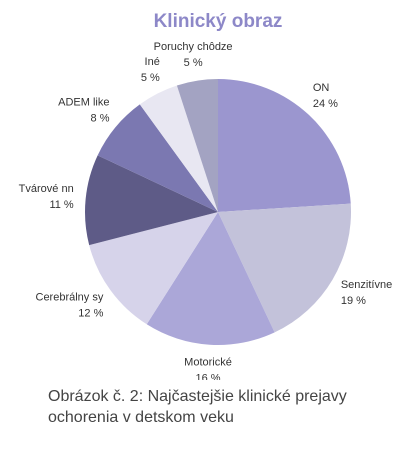 This screenshot has width=400, height=464. Describe the element at coordinates (46, 189) in the screenshot. I see `slice-label: Tvárové nn` at that location.